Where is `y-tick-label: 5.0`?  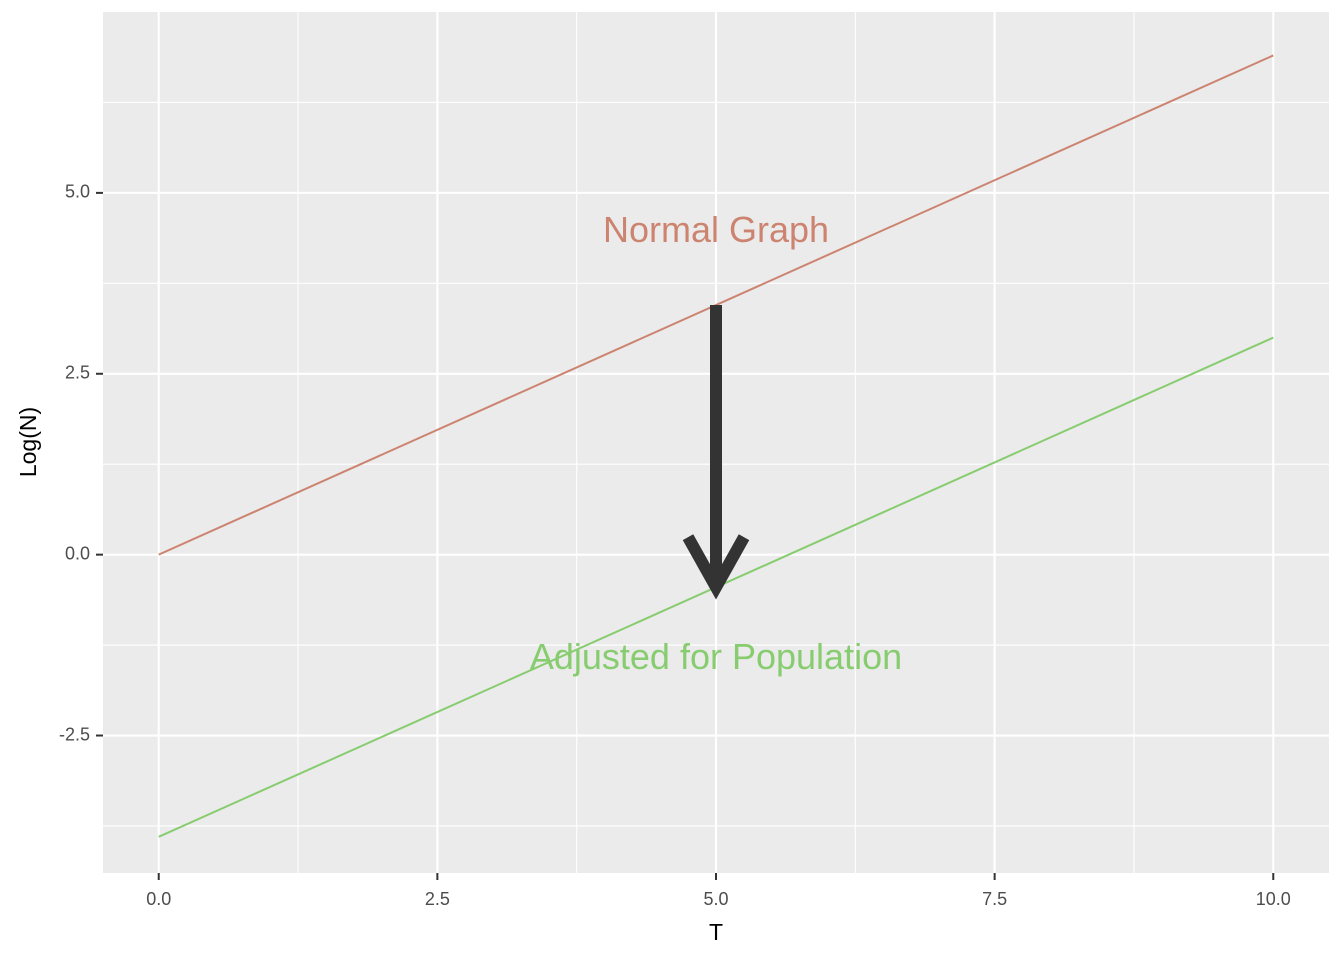 y-tick-label: 5.0 is located at coordinates (77, 192).